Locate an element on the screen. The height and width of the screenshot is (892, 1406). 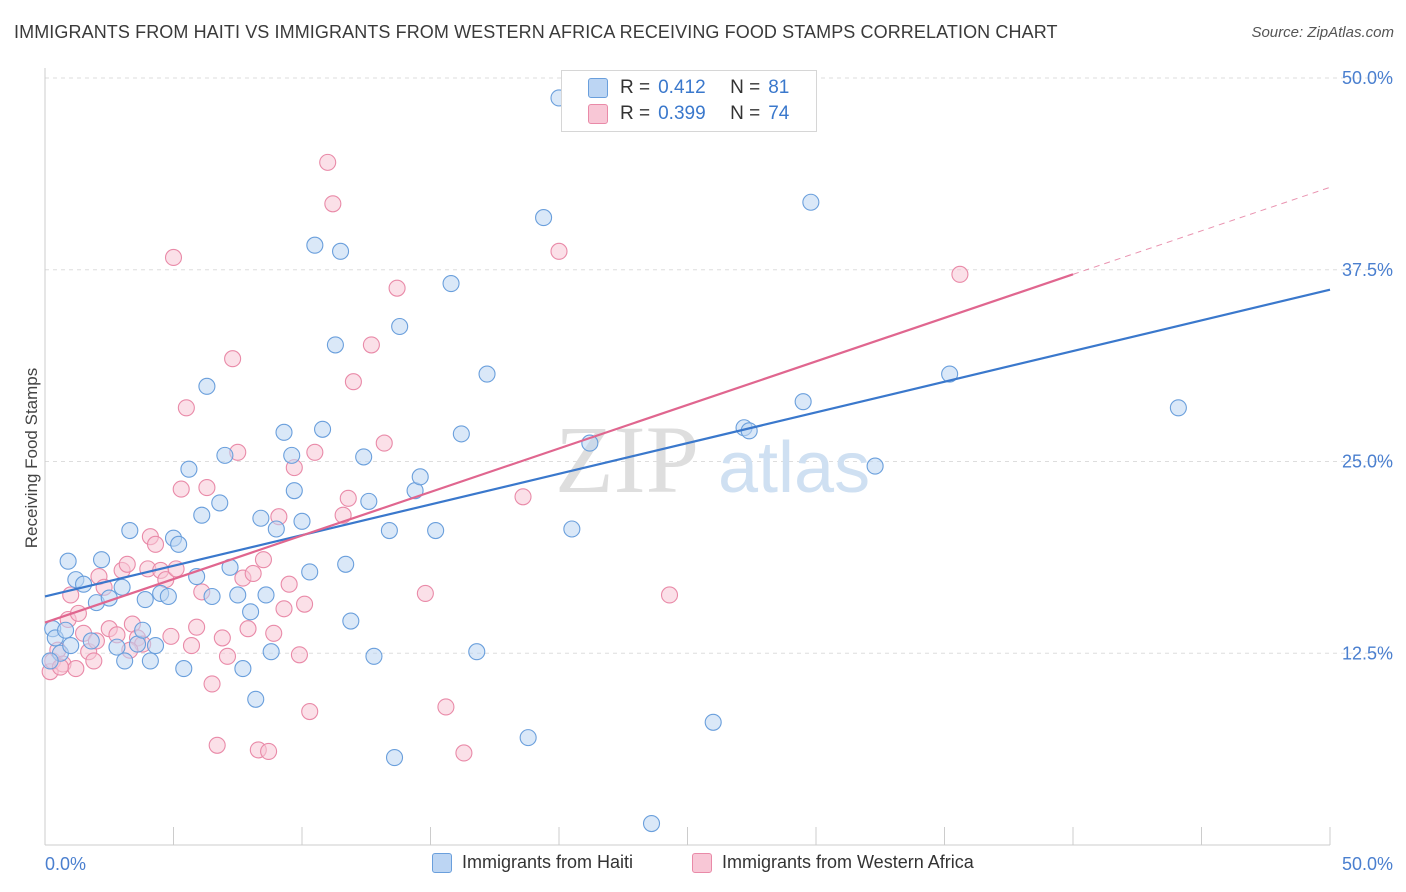
legend-row-haiti: R = 0.412 N = 81 is located at coordinates (688, 88).